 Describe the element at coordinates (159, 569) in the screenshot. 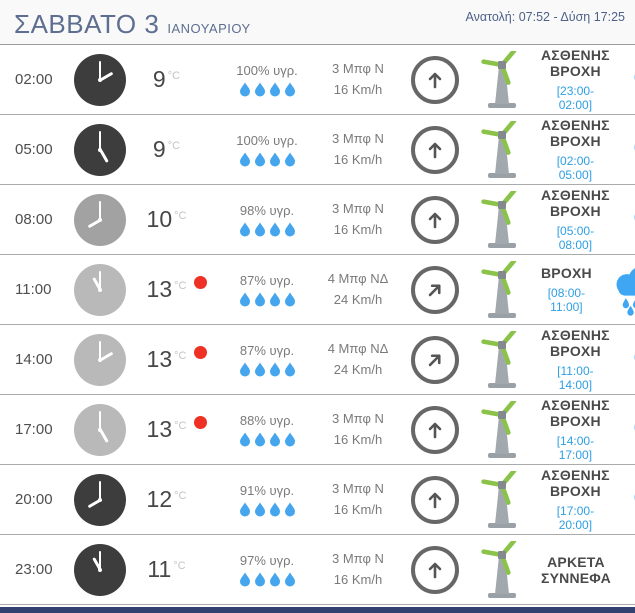

I see `temperature-value: 11` at that location.